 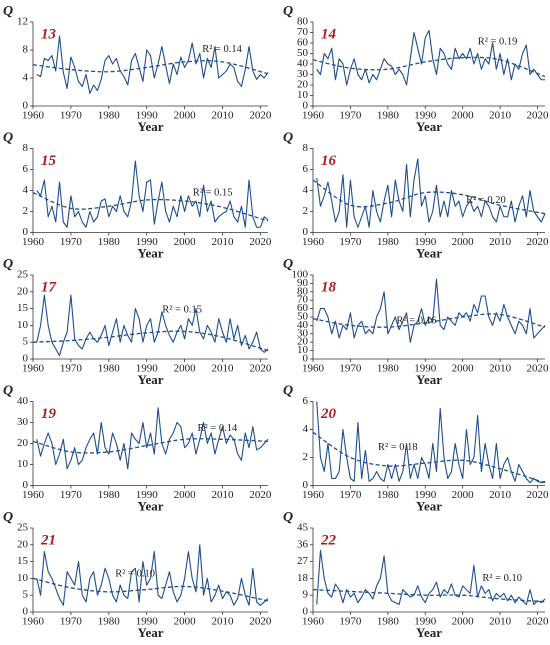 I want to click on panel-number: 19, so click(x=49, y=414).